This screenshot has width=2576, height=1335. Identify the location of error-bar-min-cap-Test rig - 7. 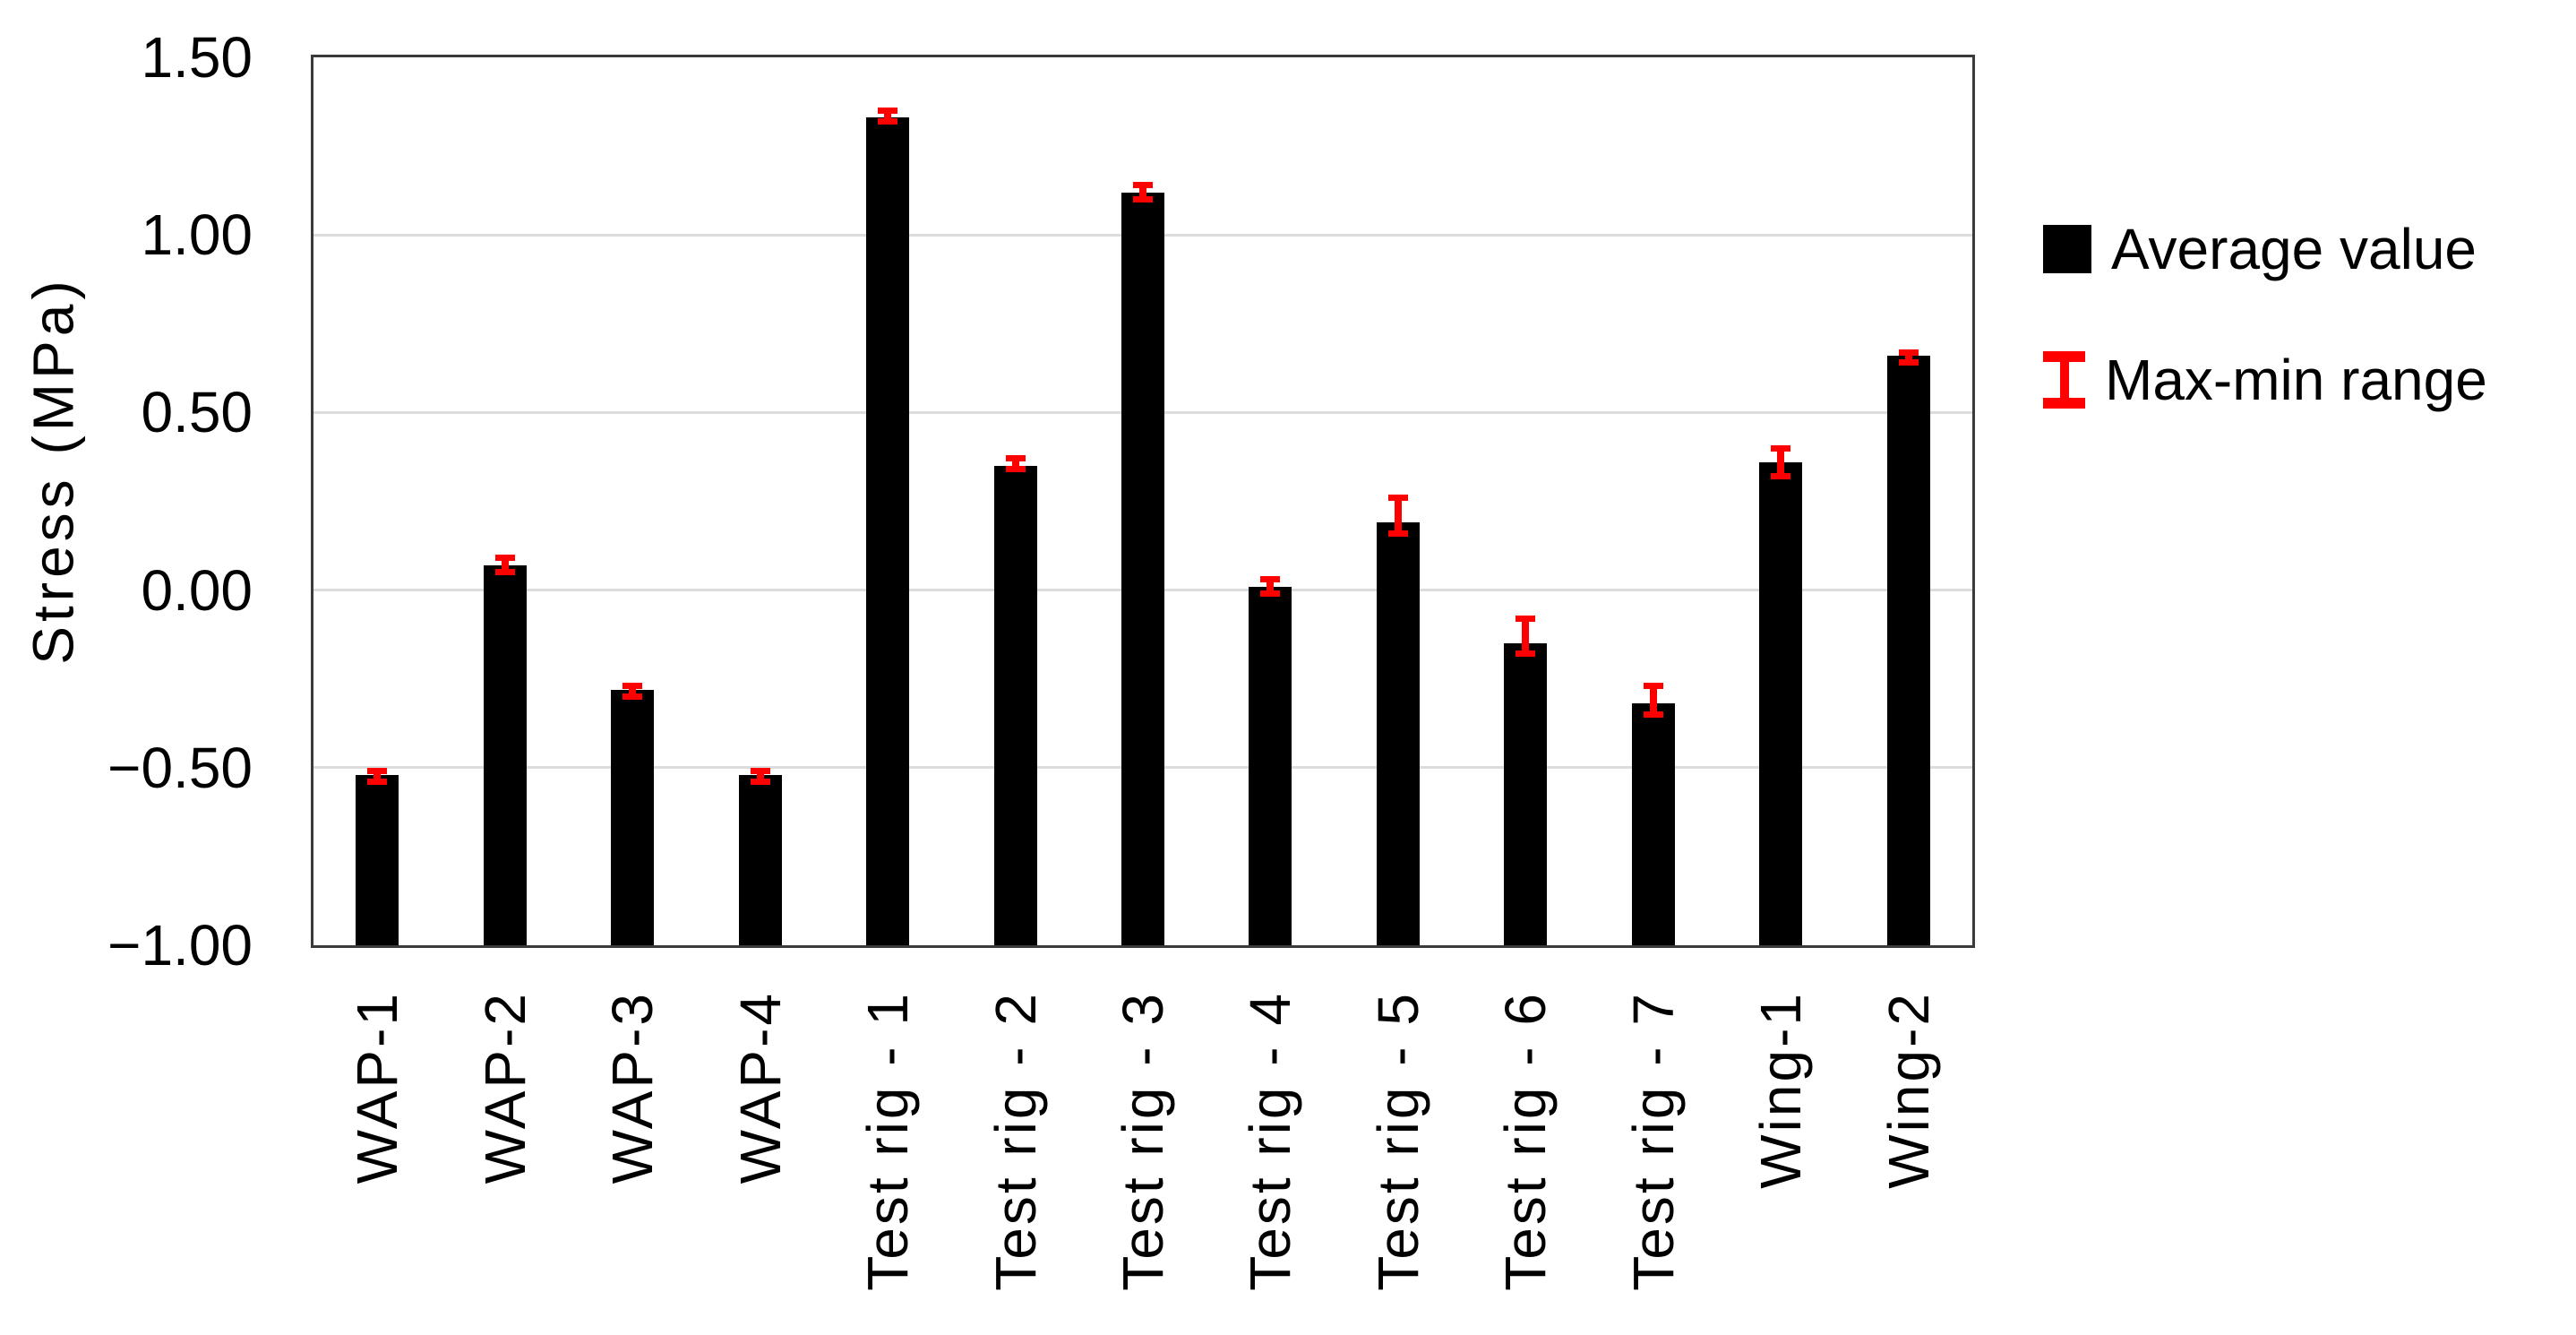
(1653, 715).